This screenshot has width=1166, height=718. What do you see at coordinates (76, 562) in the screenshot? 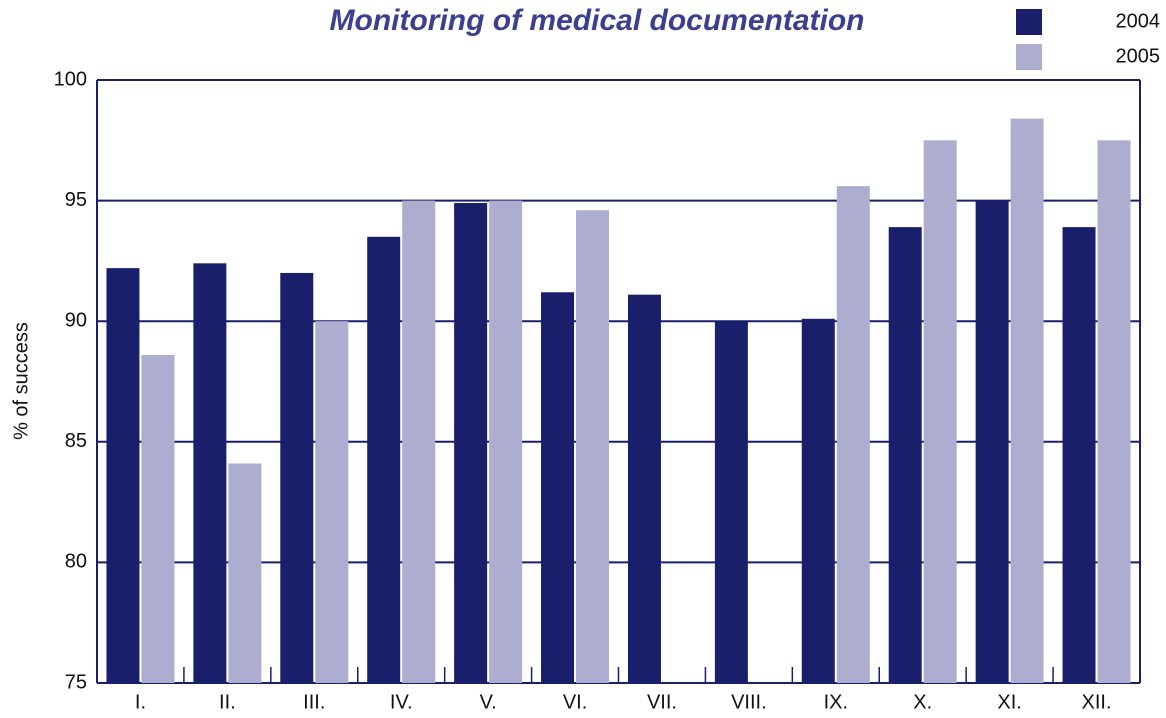
I see `y-tick-label: 80` at bounding box center [76, 562].